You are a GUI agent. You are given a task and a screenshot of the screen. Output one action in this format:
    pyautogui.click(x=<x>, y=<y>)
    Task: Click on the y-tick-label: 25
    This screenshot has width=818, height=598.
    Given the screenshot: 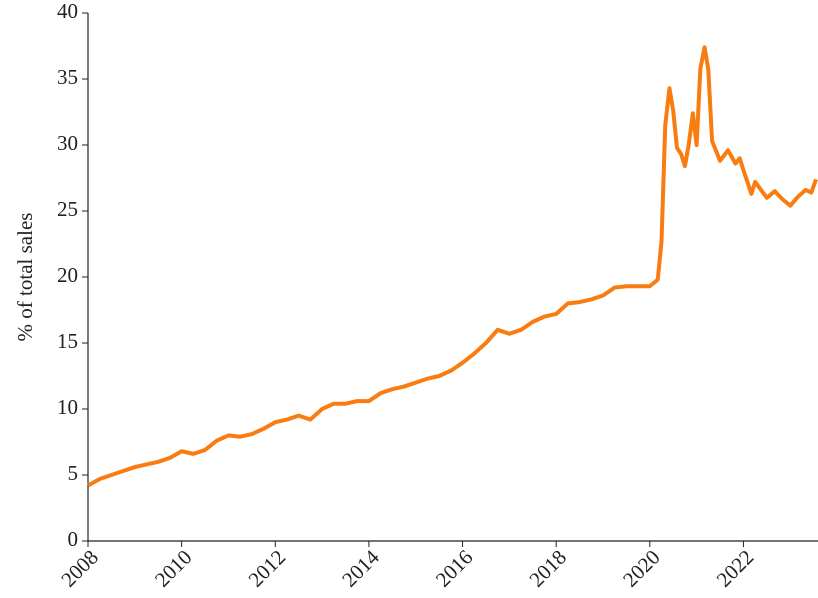 What is the action you would take?
    pyautogui.click(x=67, y=209)
    